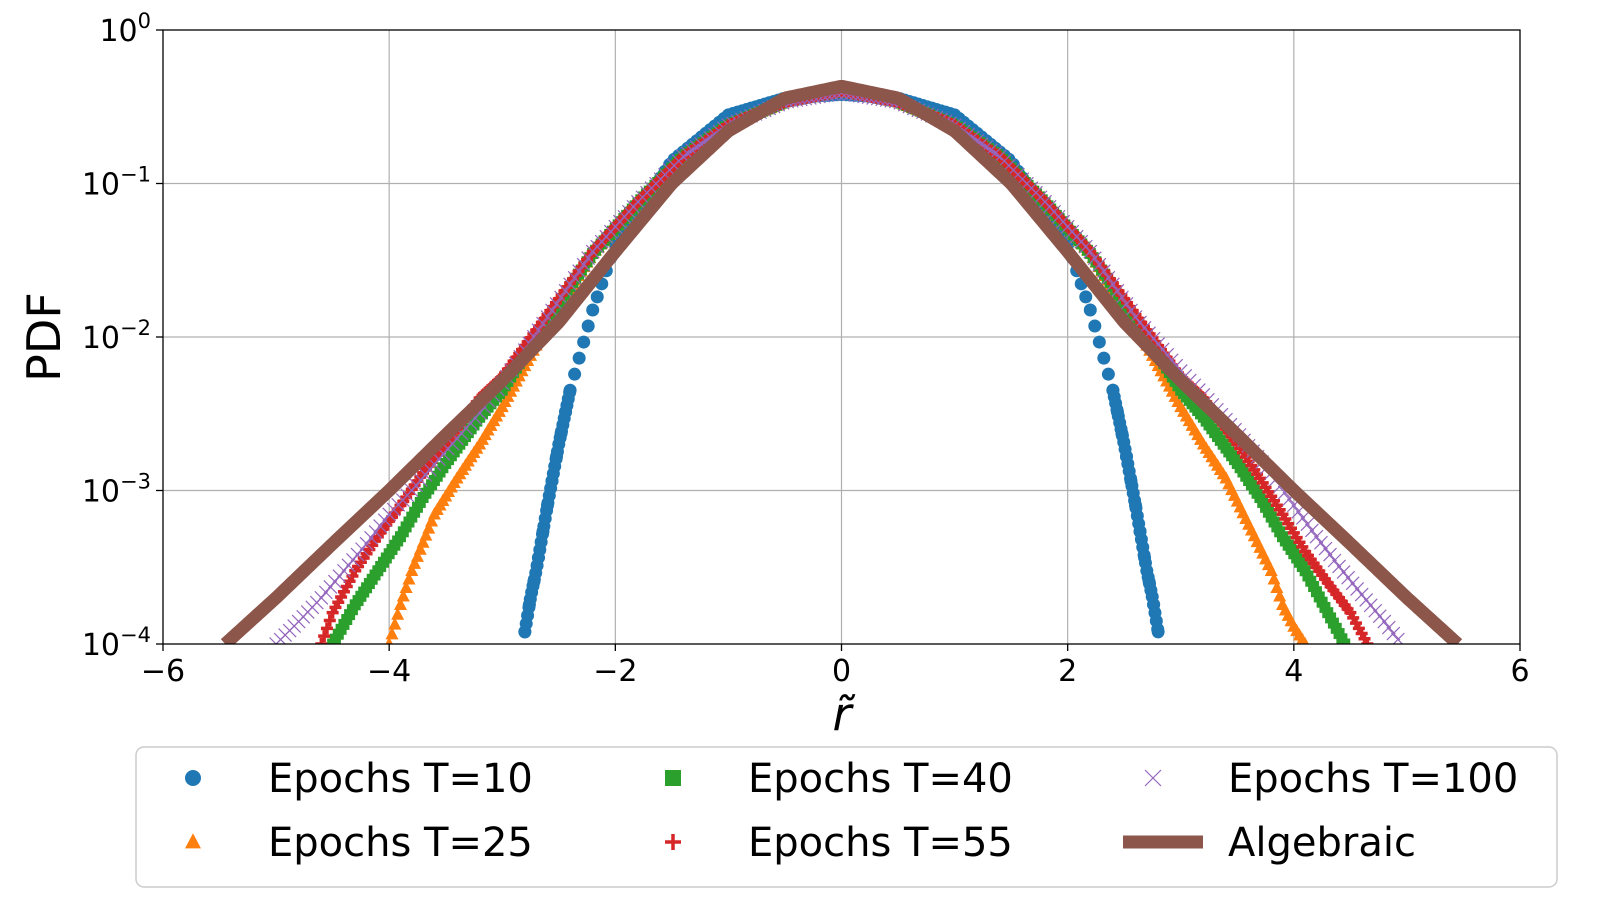 Image resolution: width=1600 pixels, height=900 pixels. Describe the element at coordinates (400, 779) in the screenshot. I see `legend-label: Epochs T=10` at that location.